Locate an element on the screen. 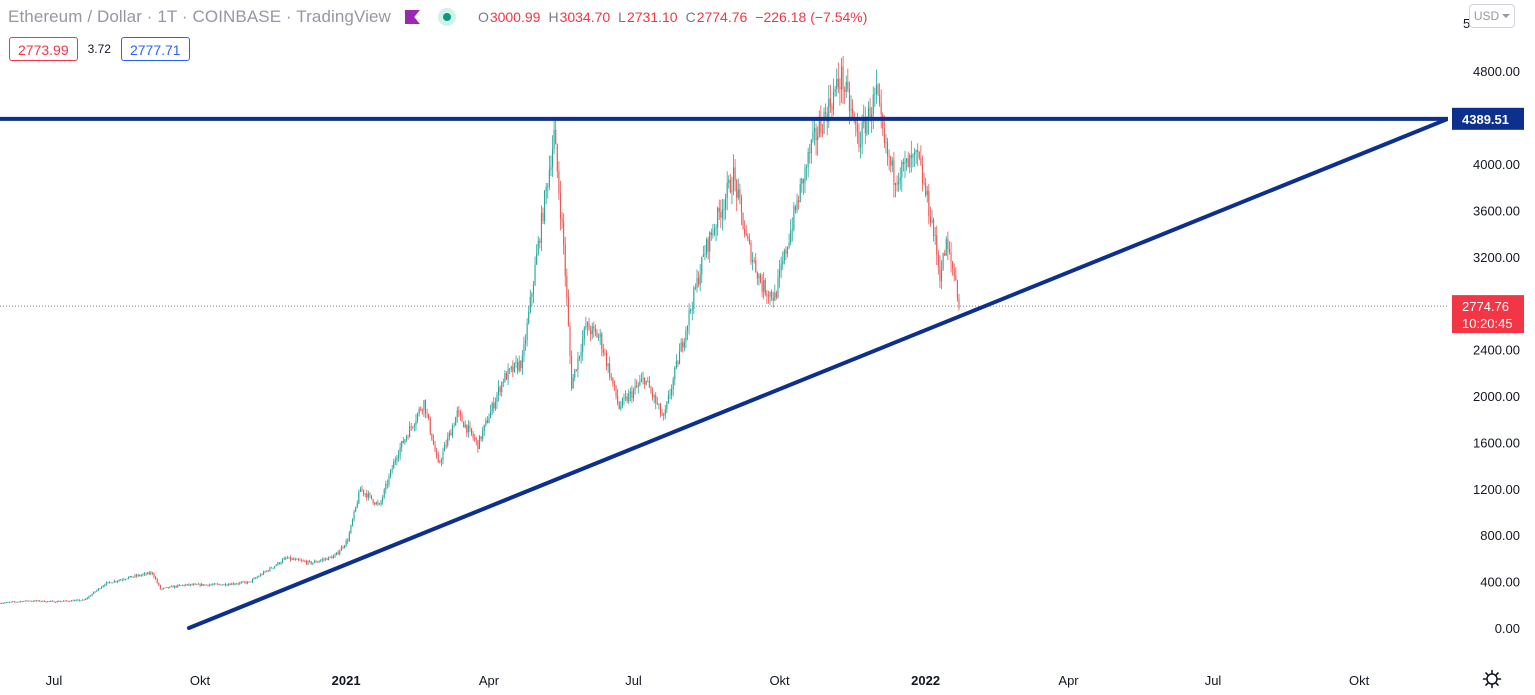  gear-icon is located at coordinates (1492, 679).